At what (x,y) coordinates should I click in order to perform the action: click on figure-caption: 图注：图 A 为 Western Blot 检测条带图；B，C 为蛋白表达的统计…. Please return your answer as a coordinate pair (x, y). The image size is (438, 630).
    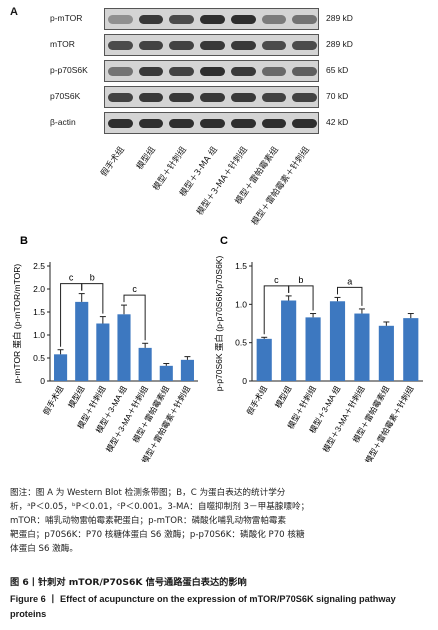
    Looking at the image, I should click on (220, 521).